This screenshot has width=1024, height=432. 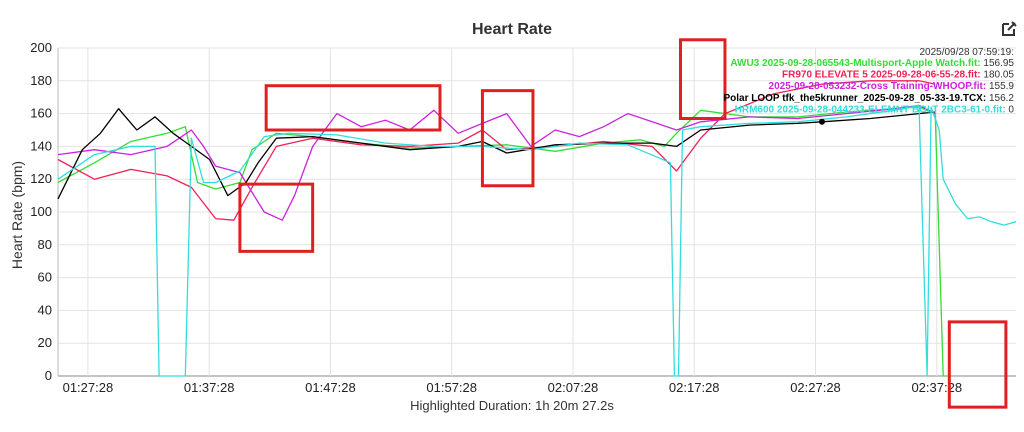 What do you see at coordinates (966, 52) in the screenshot?
I see `legend-header: 2025/09/28 07:59:19:` at bounding box center [966, 52].